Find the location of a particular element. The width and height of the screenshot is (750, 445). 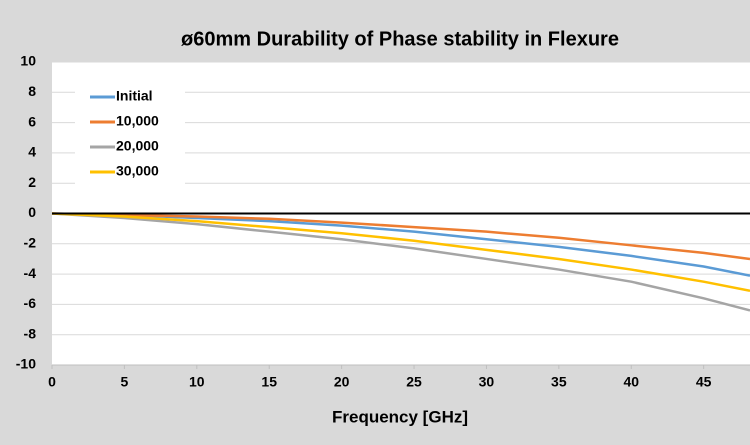

legend-label: 20,000 is located at coordinates (137, 146).